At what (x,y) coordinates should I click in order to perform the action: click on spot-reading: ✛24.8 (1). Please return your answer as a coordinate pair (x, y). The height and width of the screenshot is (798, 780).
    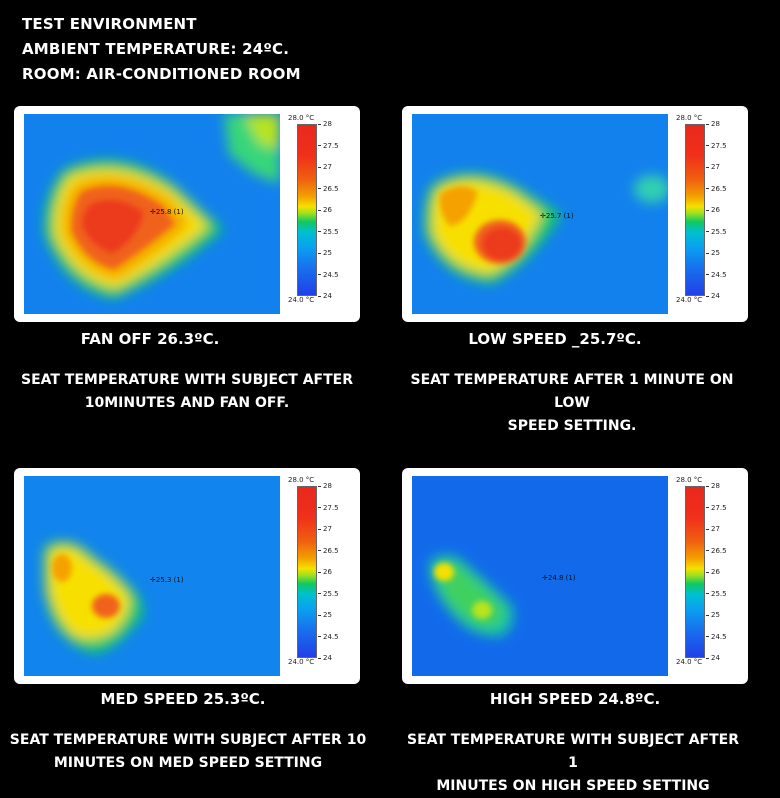
    Looking at the image, I should click on (559, 578).